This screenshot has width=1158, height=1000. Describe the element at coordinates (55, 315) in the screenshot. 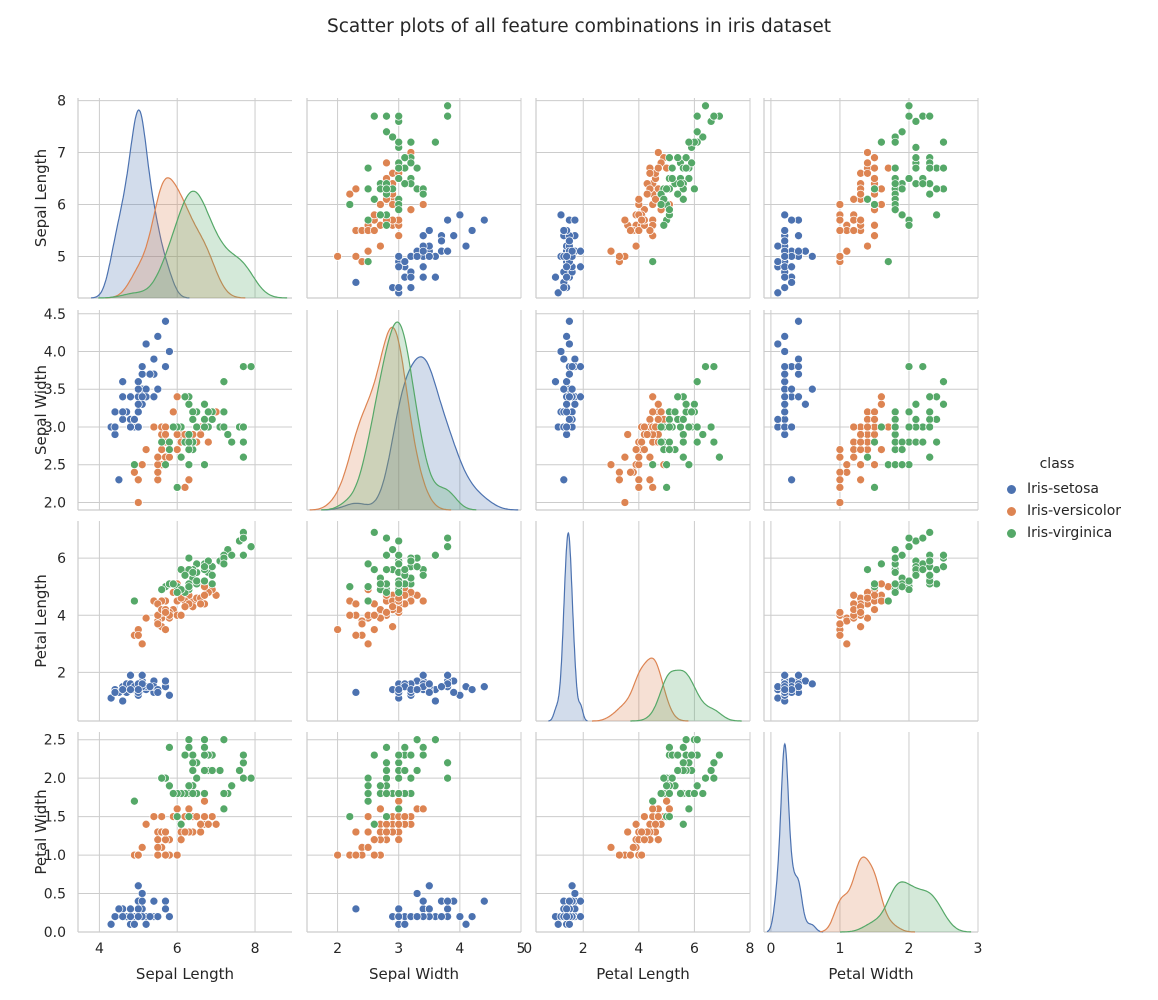

I see `y-tick-label: 4.5` at that location.